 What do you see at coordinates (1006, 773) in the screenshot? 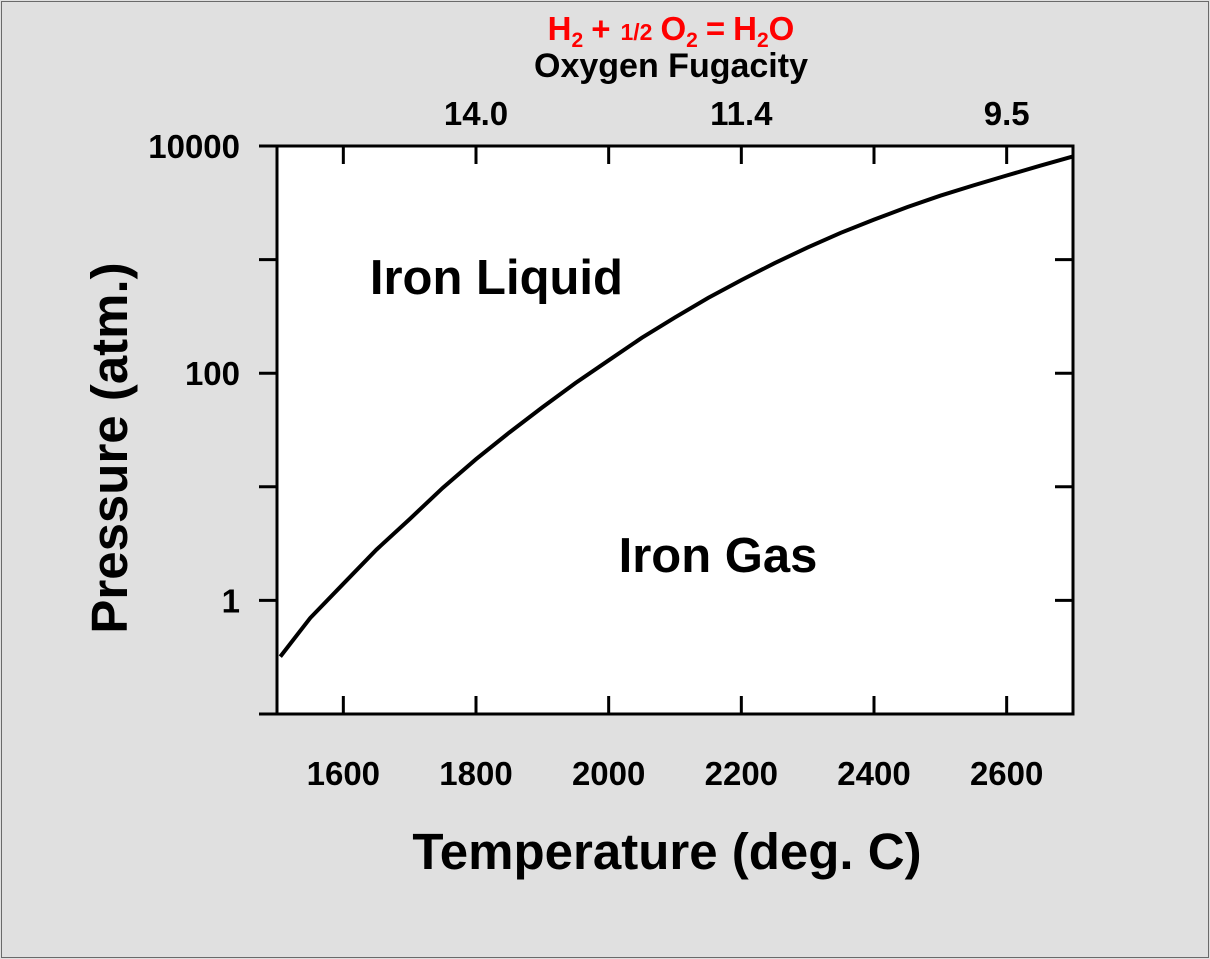
I see `x-tick-label-2600: 2600` at bounding box center [1006, 773].